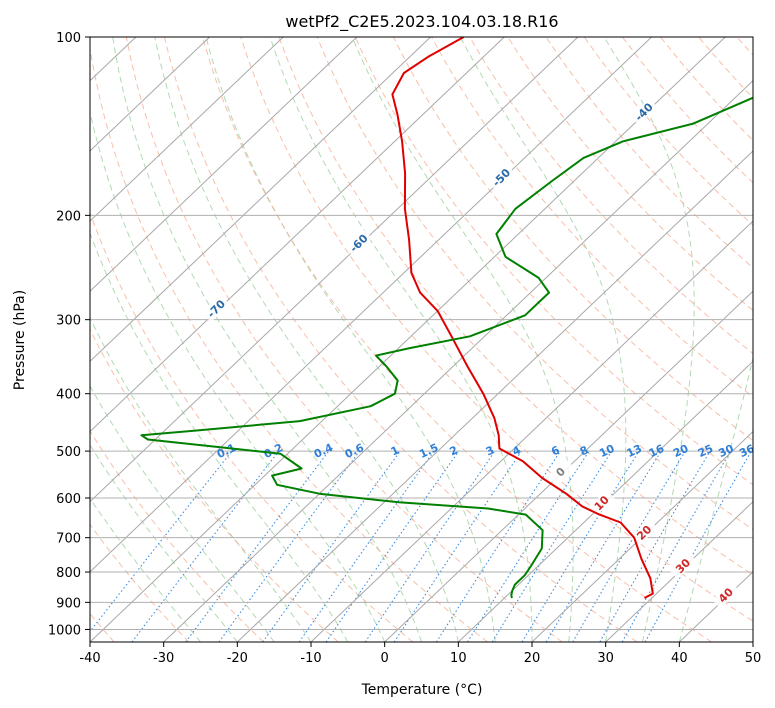 The image size is (775, 708). What do you see at coordinates (605, 658) in the screenshot?
I see `x-tick-label: 30` at bounding box center [605, 658].